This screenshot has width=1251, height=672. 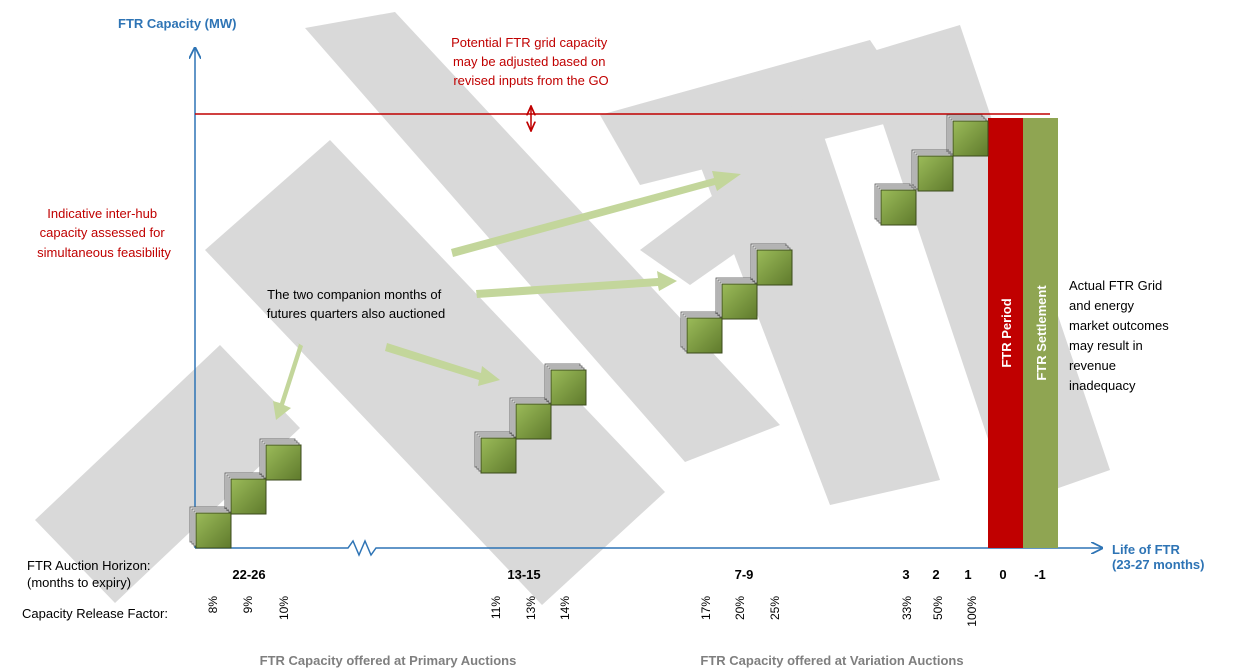 What do you see at coordinates (565, 608) in the screenshot?
I see `release-factor: 14%` at bounding box center [565, 608].